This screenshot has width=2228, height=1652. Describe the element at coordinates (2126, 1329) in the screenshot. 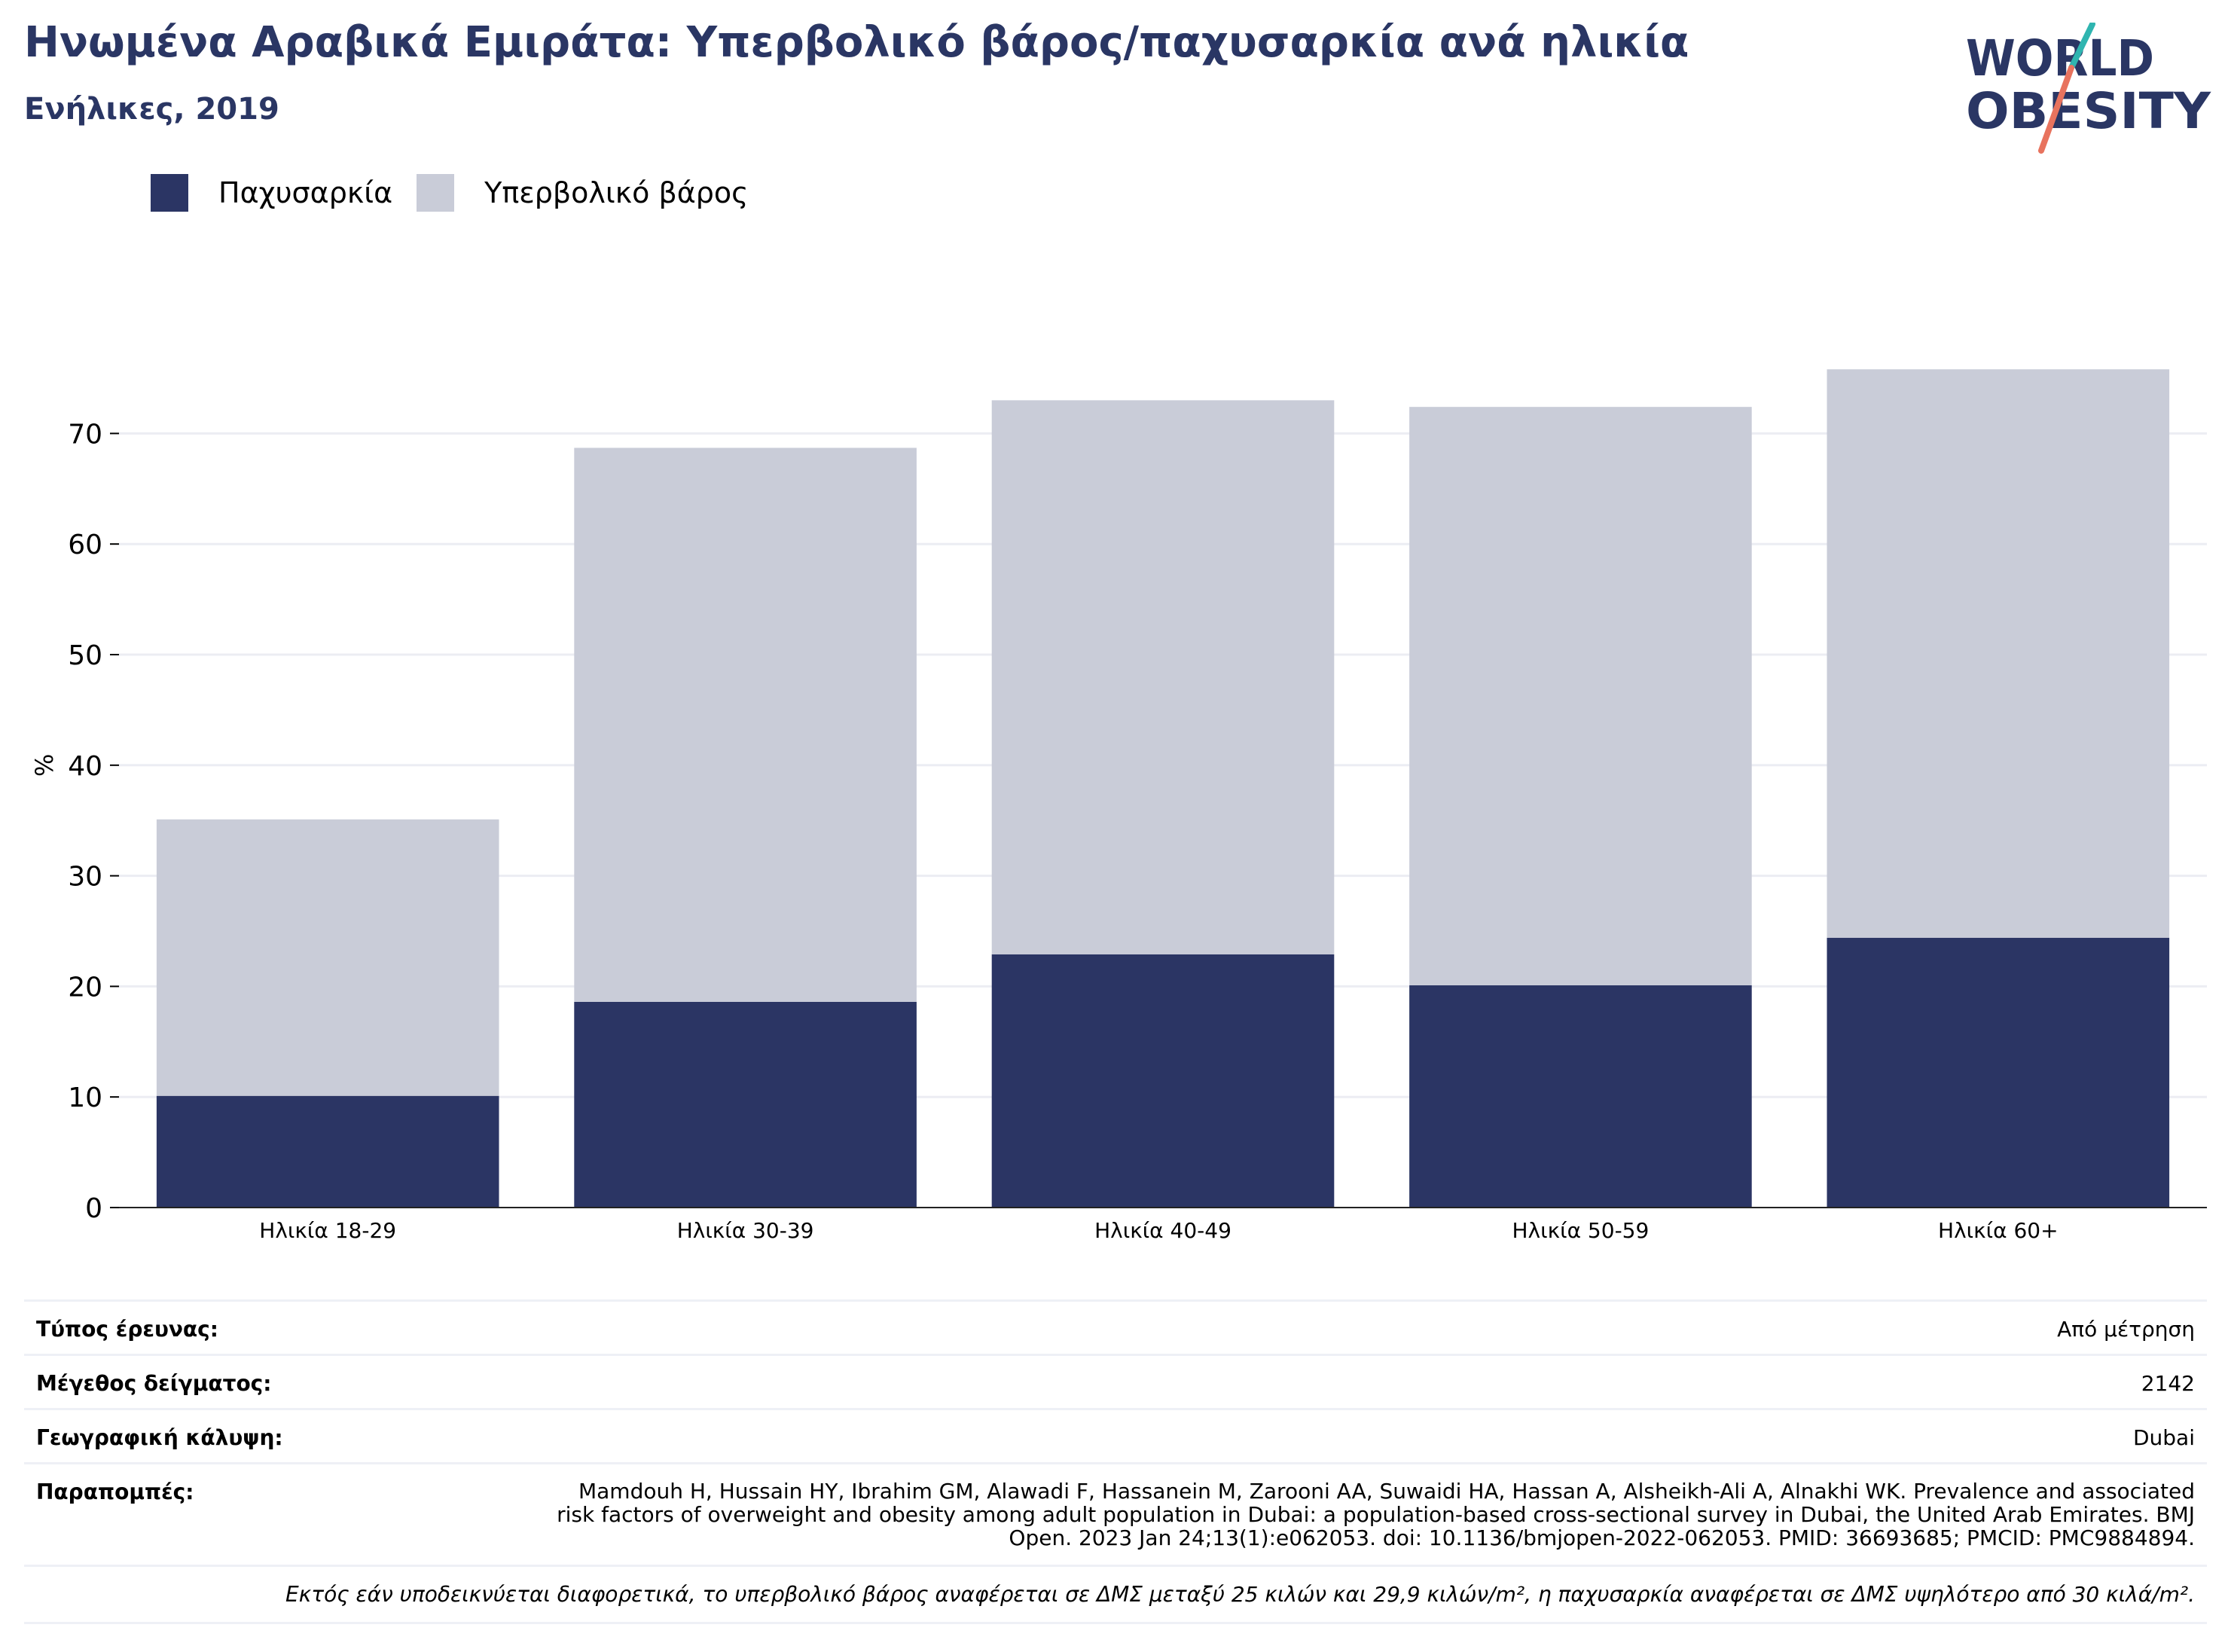

I see `meta-value-survey-type: Από μέτρηση` at that location.